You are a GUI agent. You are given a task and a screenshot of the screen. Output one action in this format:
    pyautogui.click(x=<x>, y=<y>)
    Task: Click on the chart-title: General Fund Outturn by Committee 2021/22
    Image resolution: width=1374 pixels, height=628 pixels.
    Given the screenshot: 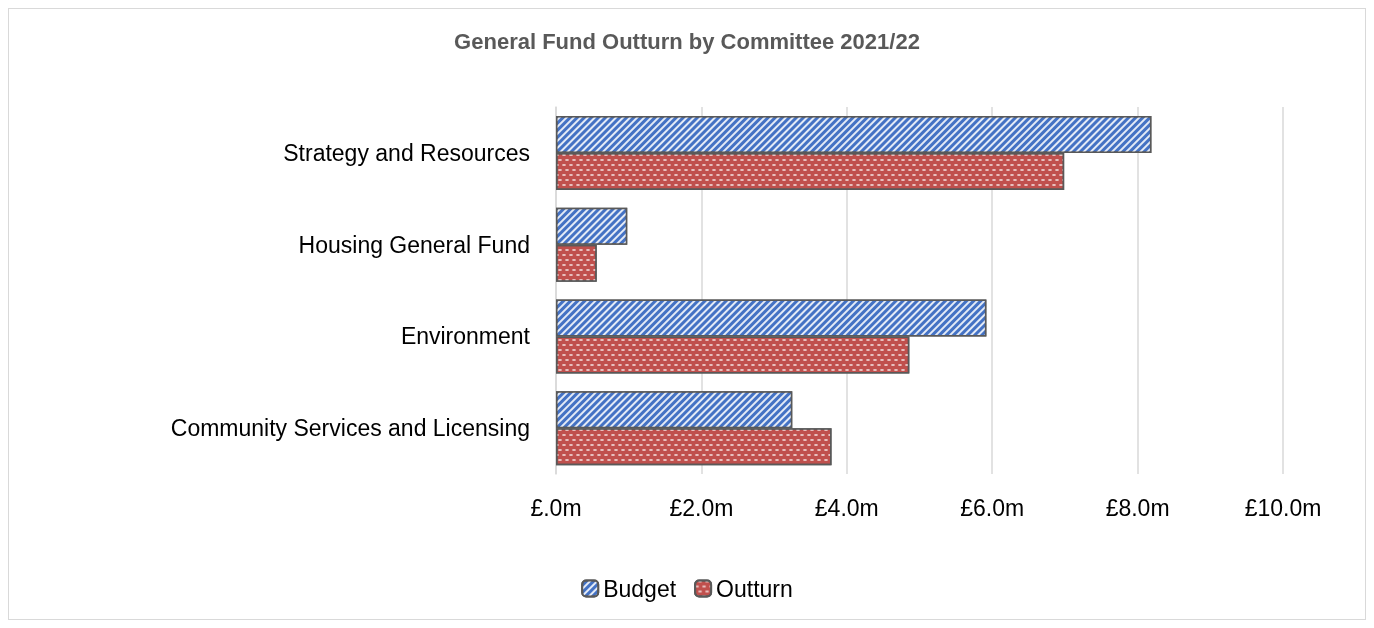 What is the action you would take?
    pyautogui.click(x=687, y=41)
    